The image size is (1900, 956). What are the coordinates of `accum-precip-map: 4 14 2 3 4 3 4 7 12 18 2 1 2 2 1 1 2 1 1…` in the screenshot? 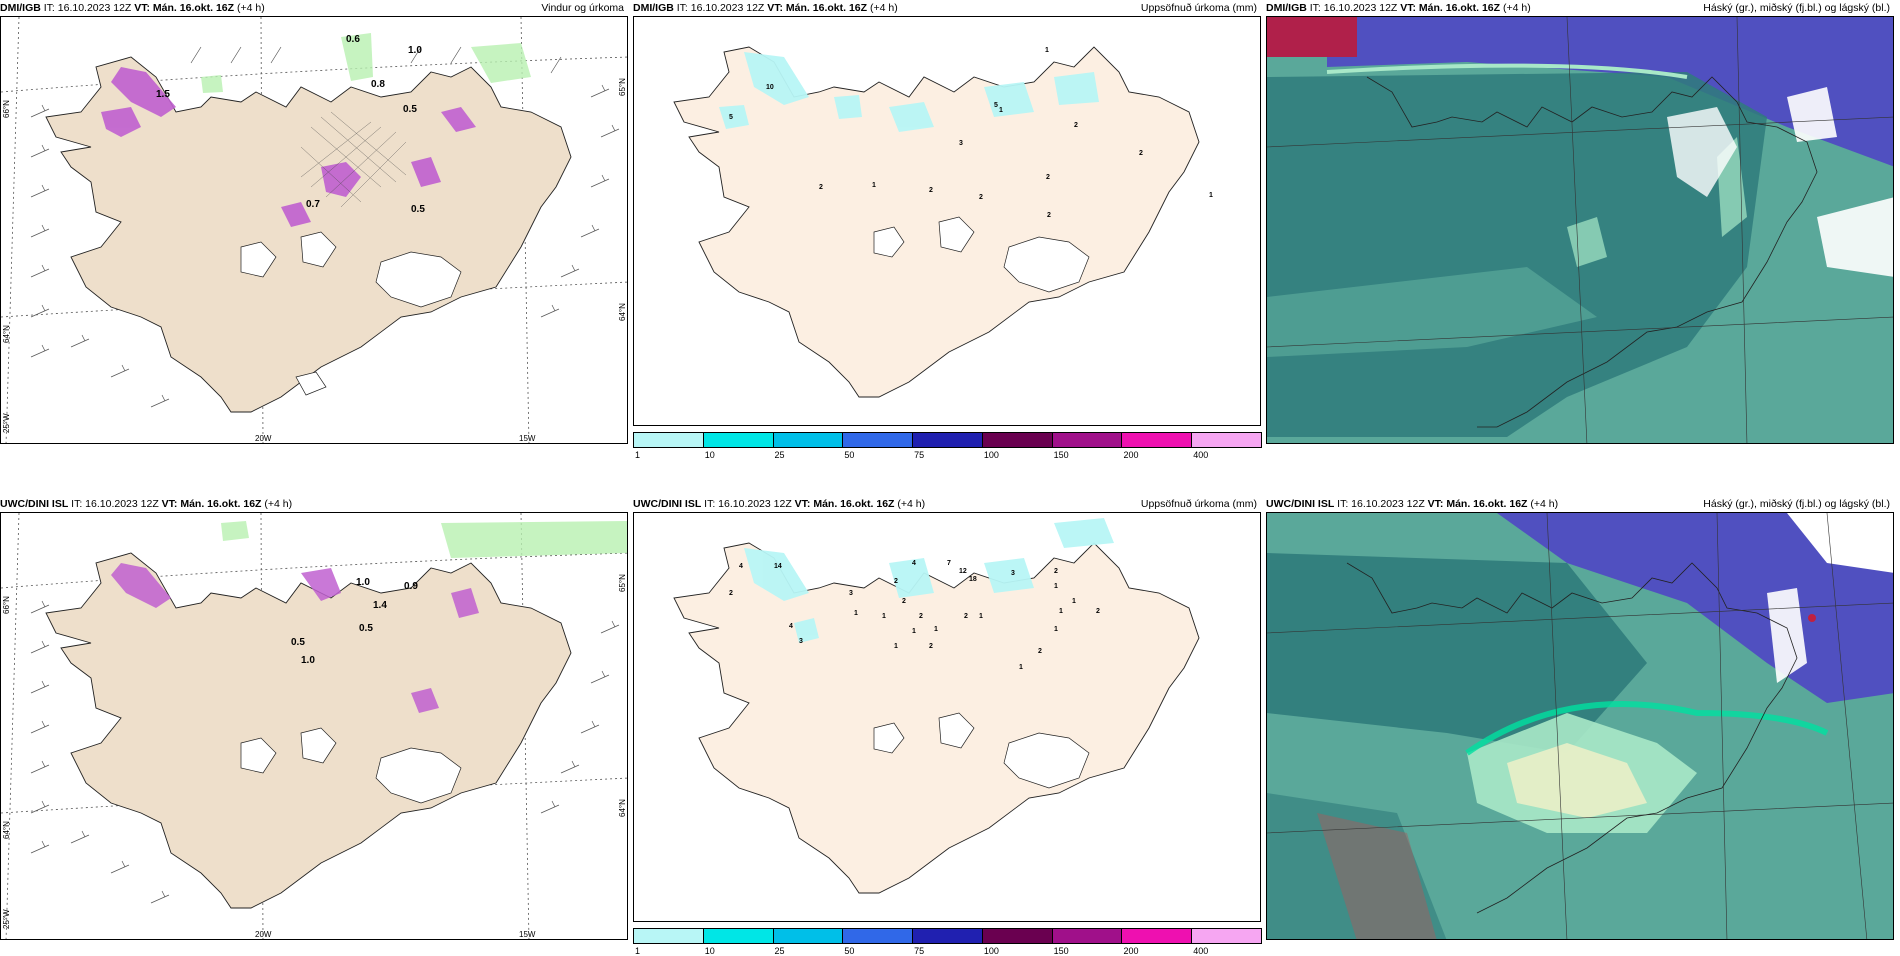 It's located at (947, 717).